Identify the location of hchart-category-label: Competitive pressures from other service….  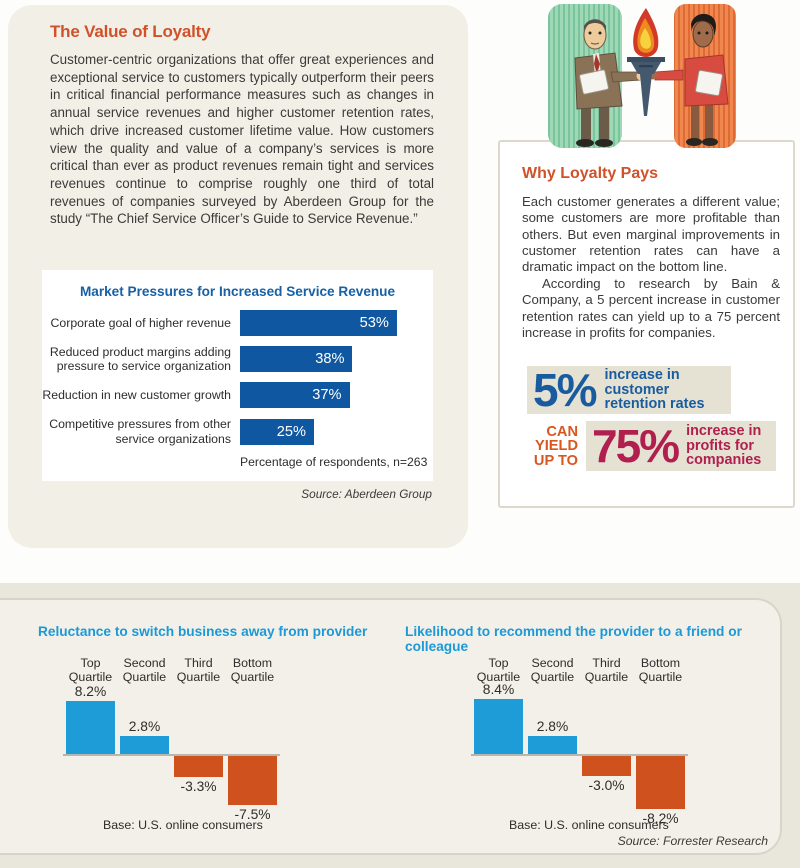
(140, 431).